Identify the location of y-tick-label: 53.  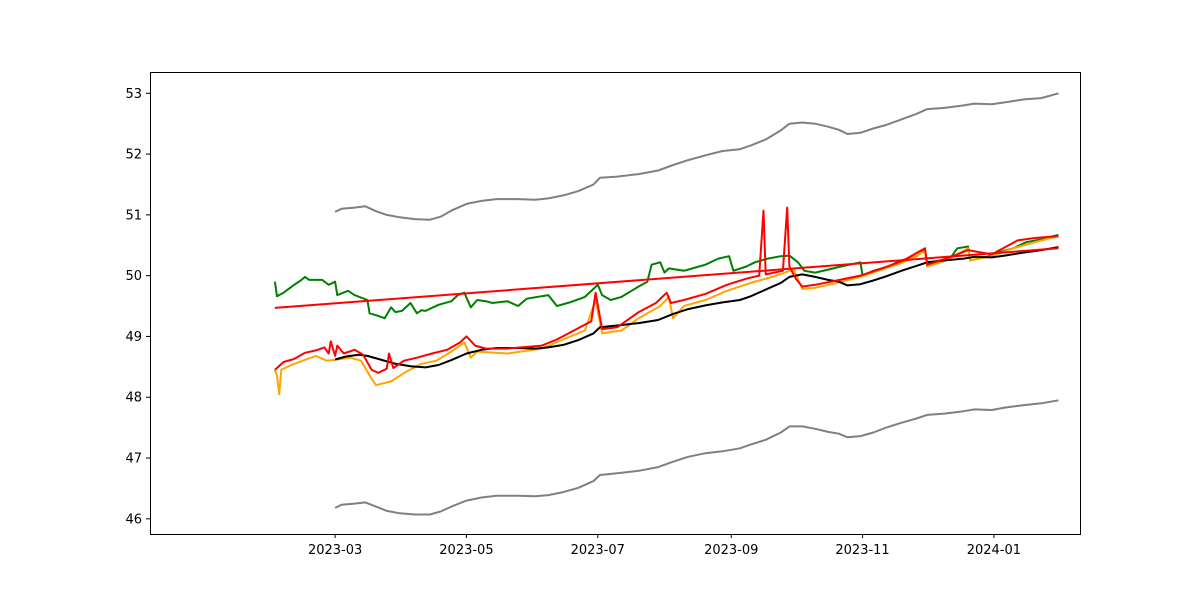
(133, 94).